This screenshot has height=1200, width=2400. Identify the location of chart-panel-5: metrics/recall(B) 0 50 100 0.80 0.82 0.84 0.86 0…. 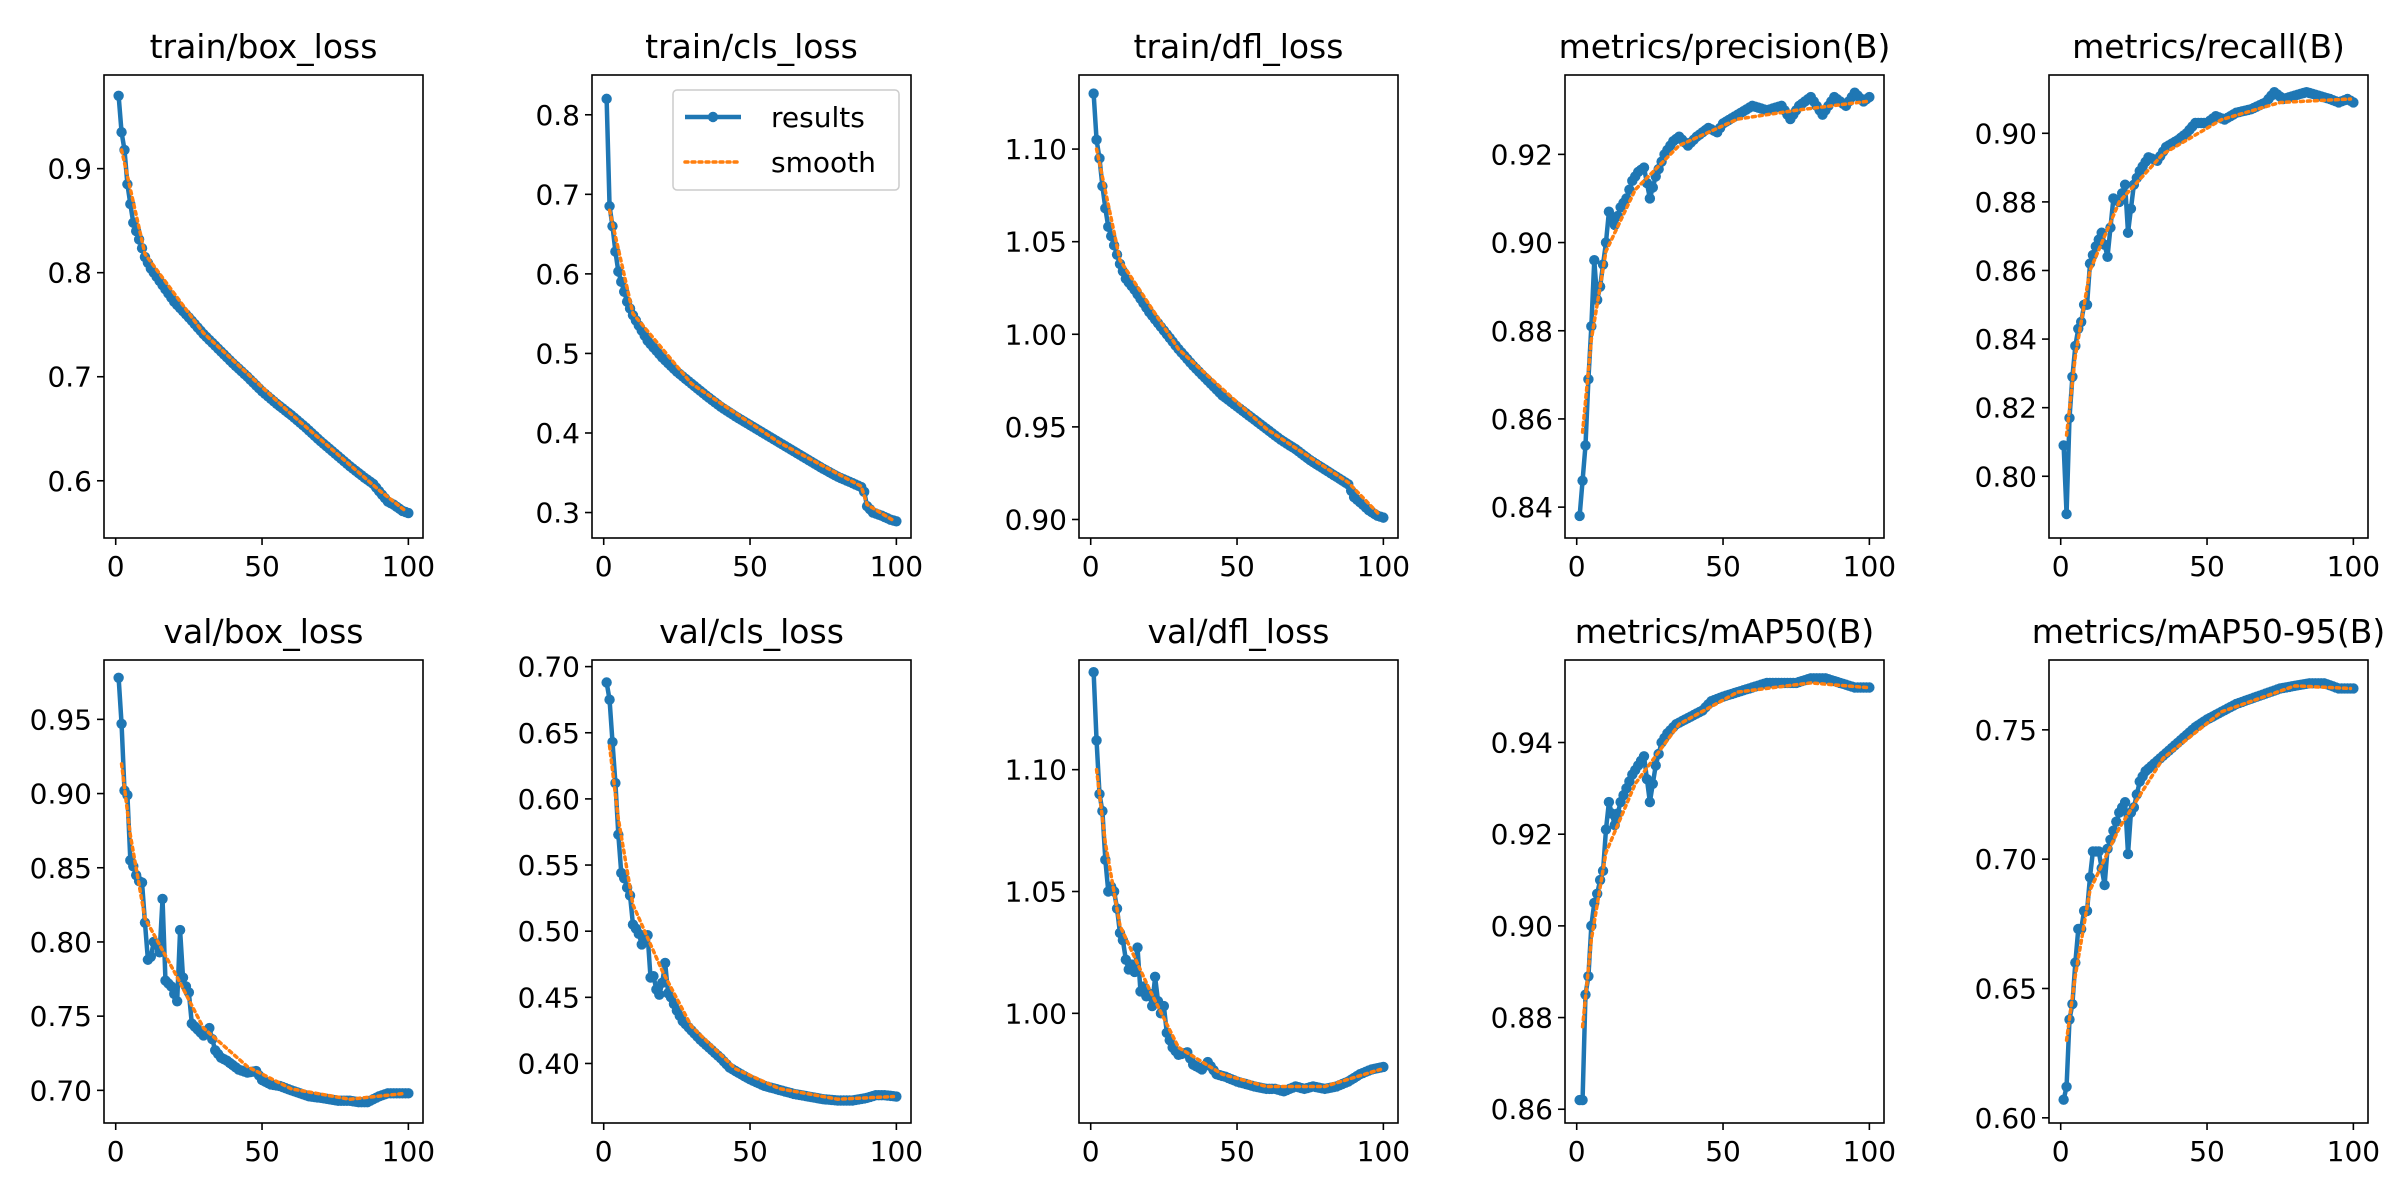
(2177, 305).